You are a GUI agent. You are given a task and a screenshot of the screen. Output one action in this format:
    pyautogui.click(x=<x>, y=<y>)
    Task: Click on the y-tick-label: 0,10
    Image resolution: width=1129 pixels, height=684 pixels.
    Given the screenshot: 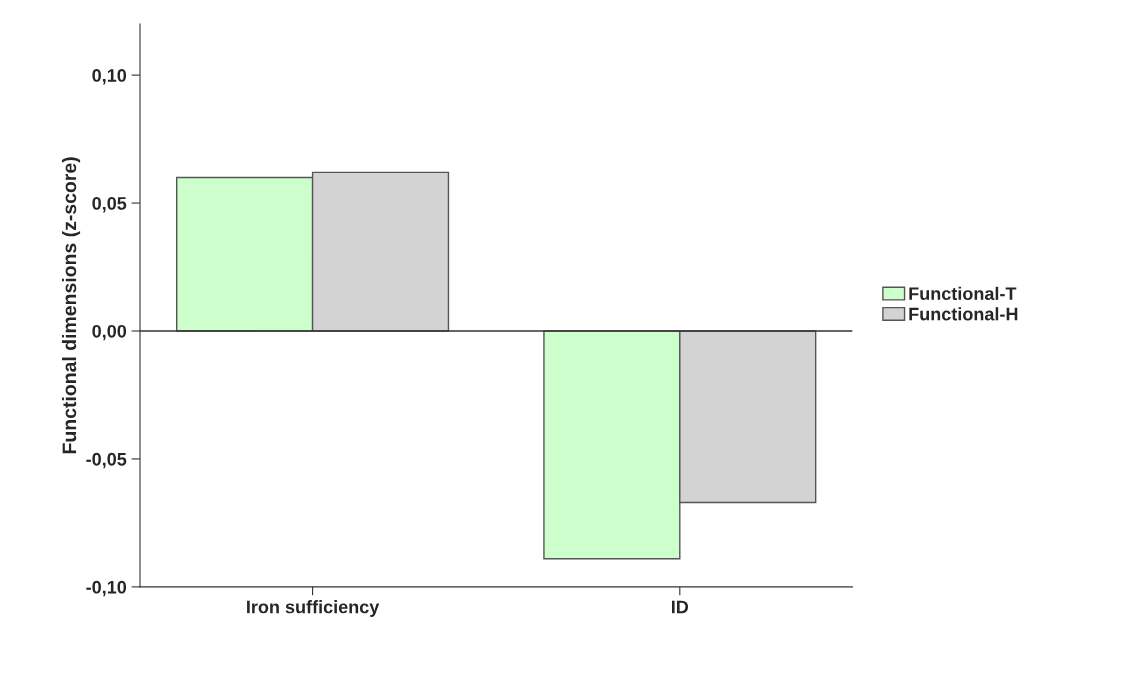 What is the action you would take?
    pyautogui.click(x=109, y=77)
    